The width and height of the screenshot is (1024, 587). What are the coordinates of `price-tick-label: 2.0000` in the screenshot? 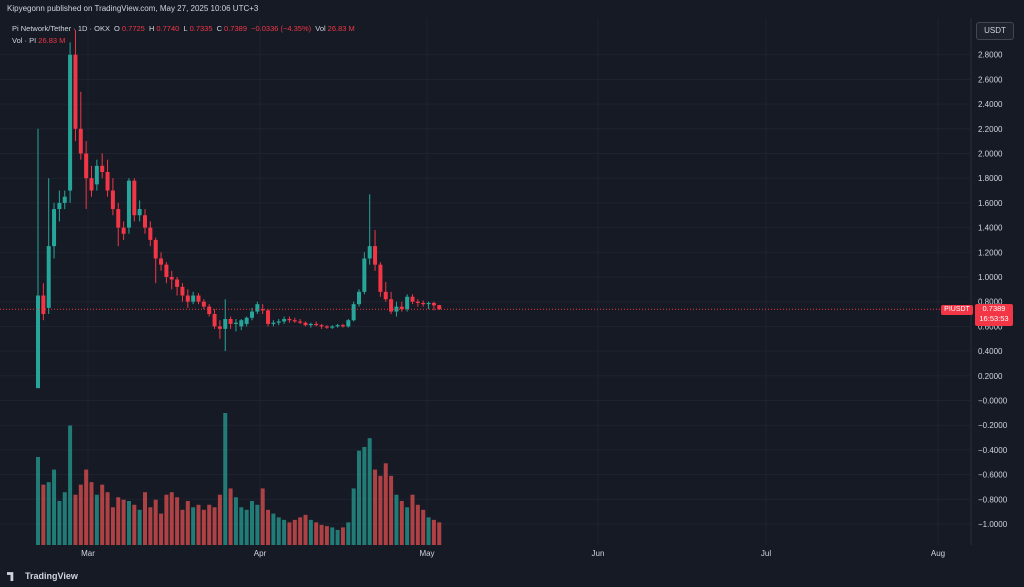 It's located at (990, 154).